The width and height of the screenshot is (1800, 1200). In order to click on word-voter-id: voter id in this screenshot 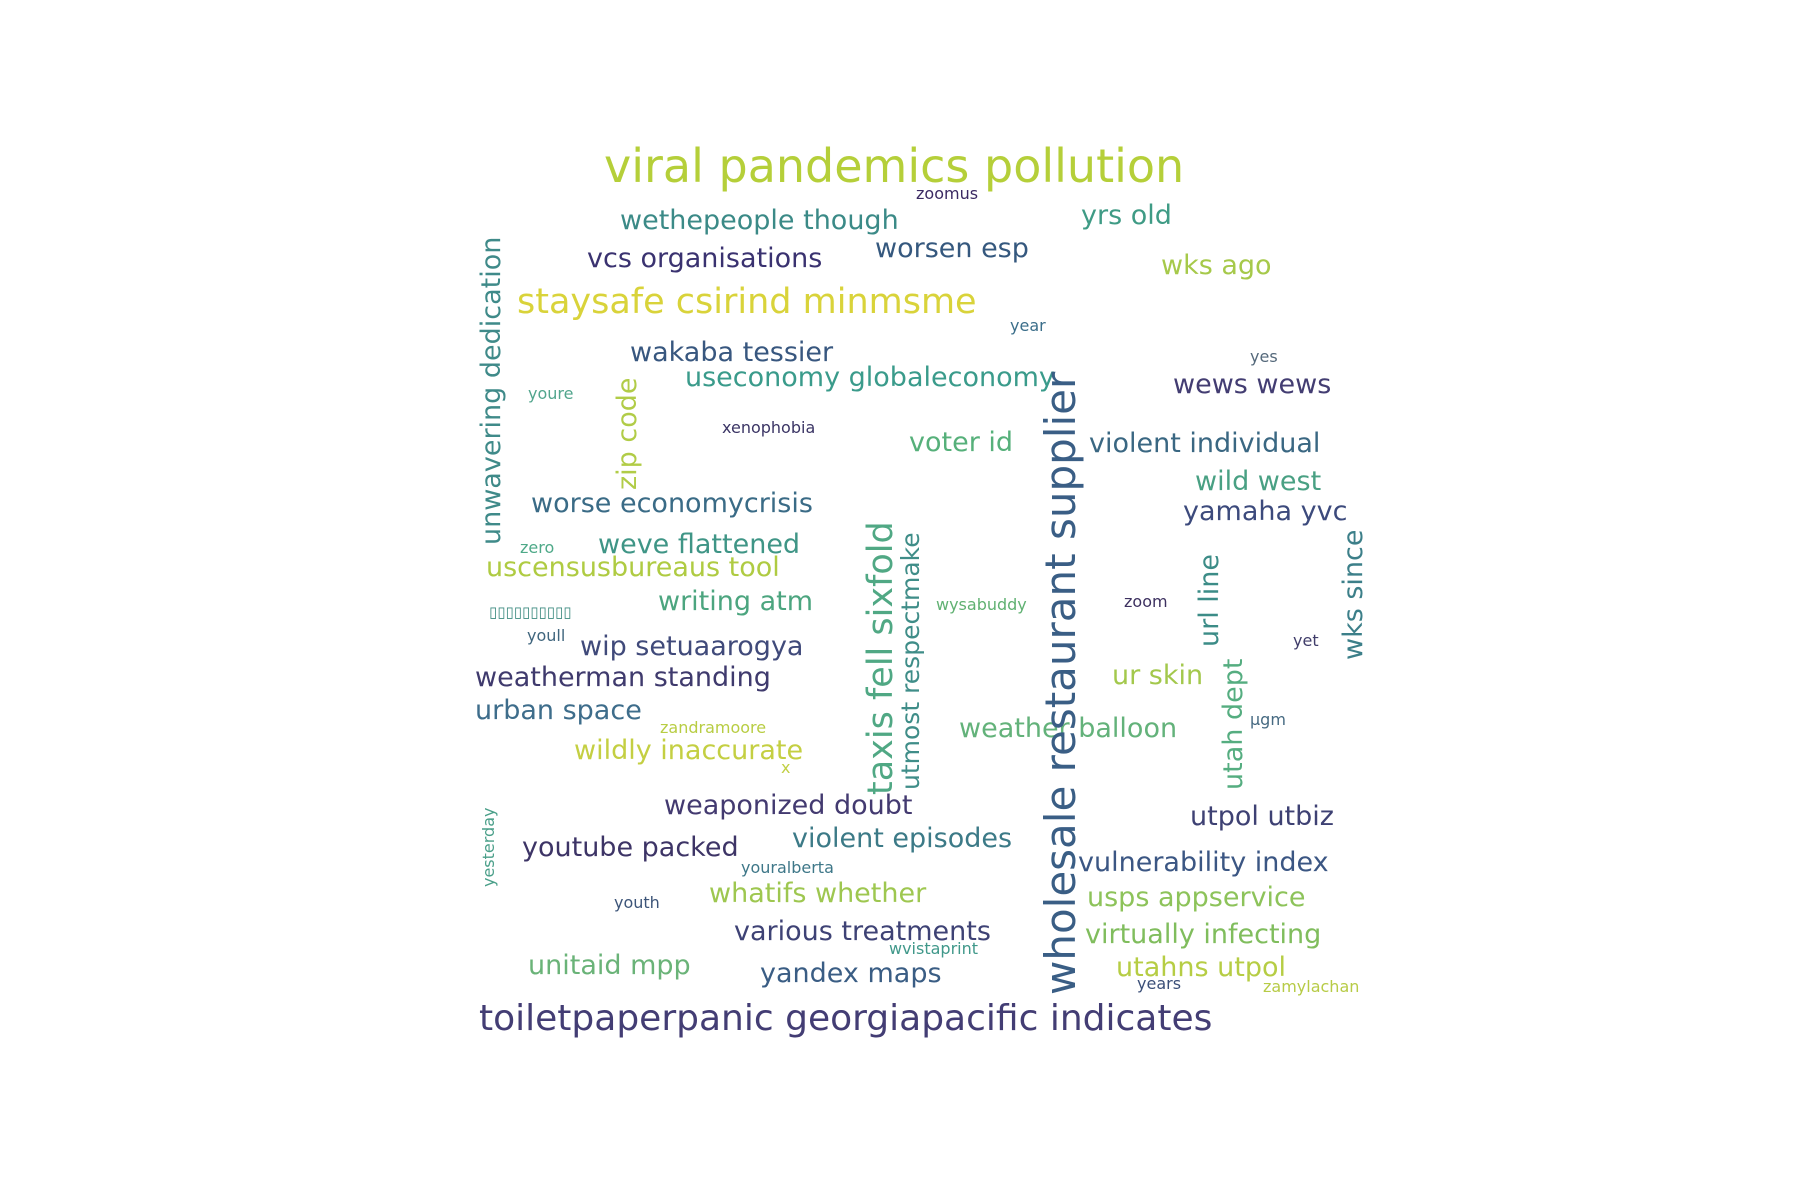, I will do `click(961, 442)`.